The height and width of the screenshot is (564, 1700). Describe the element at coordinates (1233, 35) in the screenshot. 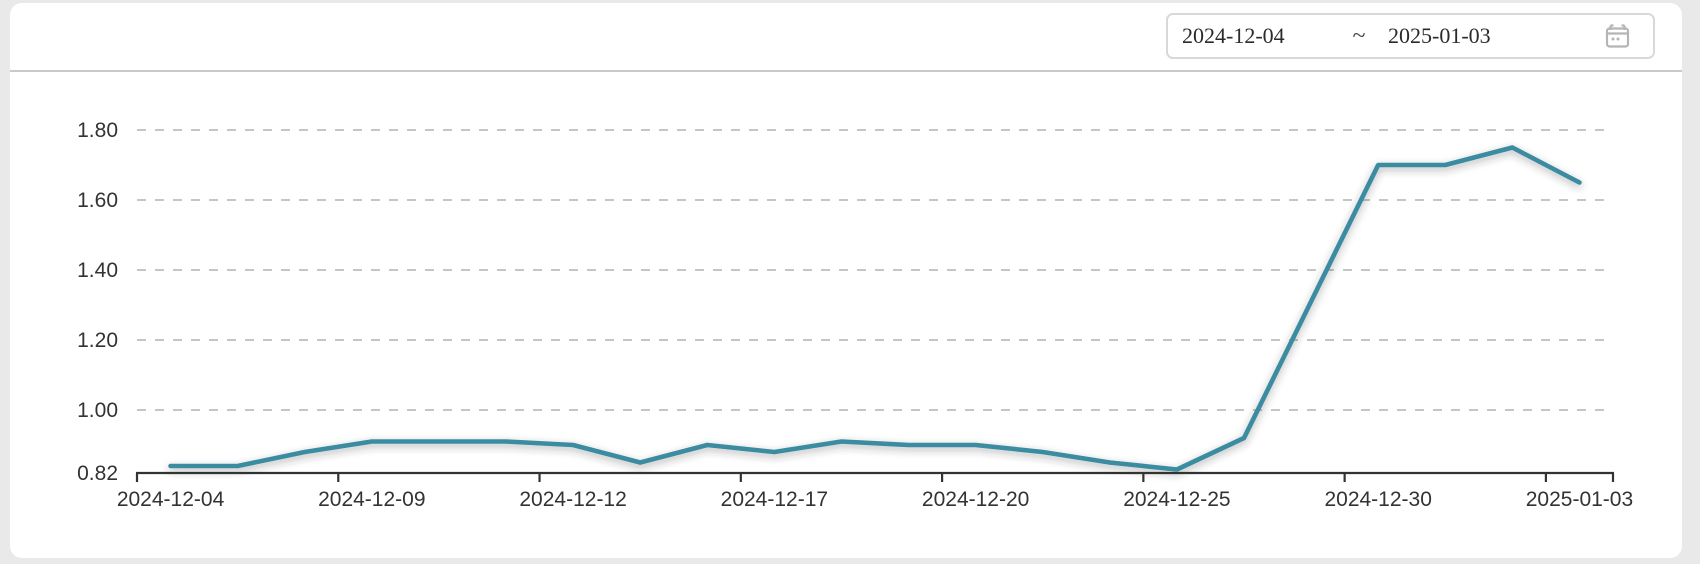

I see `start-date-input: 2024-12-04` at that location.